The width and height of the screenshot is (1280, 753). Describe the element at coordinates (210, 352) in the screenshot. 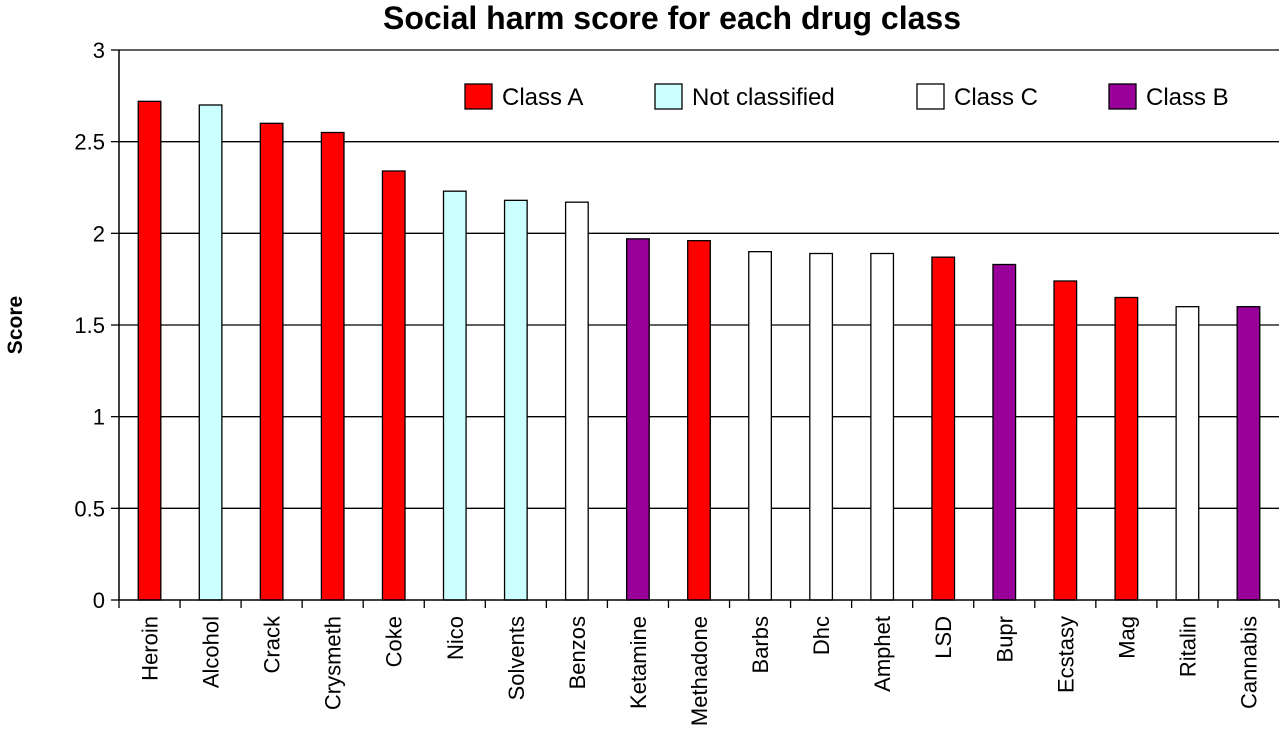

I see `bar-alcohol` at that location.